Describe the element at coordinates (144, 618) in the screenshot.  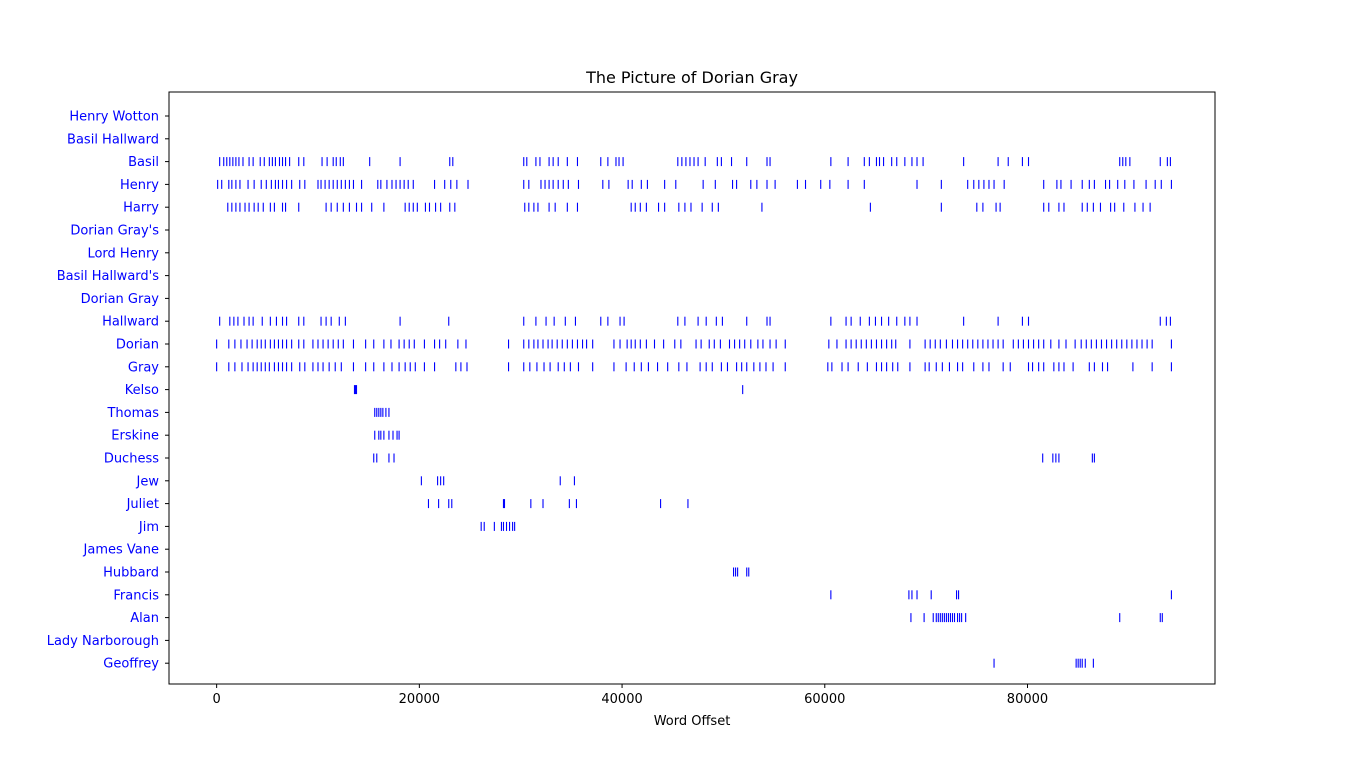
I see `y-tick-label-alan: Alan` at that location.